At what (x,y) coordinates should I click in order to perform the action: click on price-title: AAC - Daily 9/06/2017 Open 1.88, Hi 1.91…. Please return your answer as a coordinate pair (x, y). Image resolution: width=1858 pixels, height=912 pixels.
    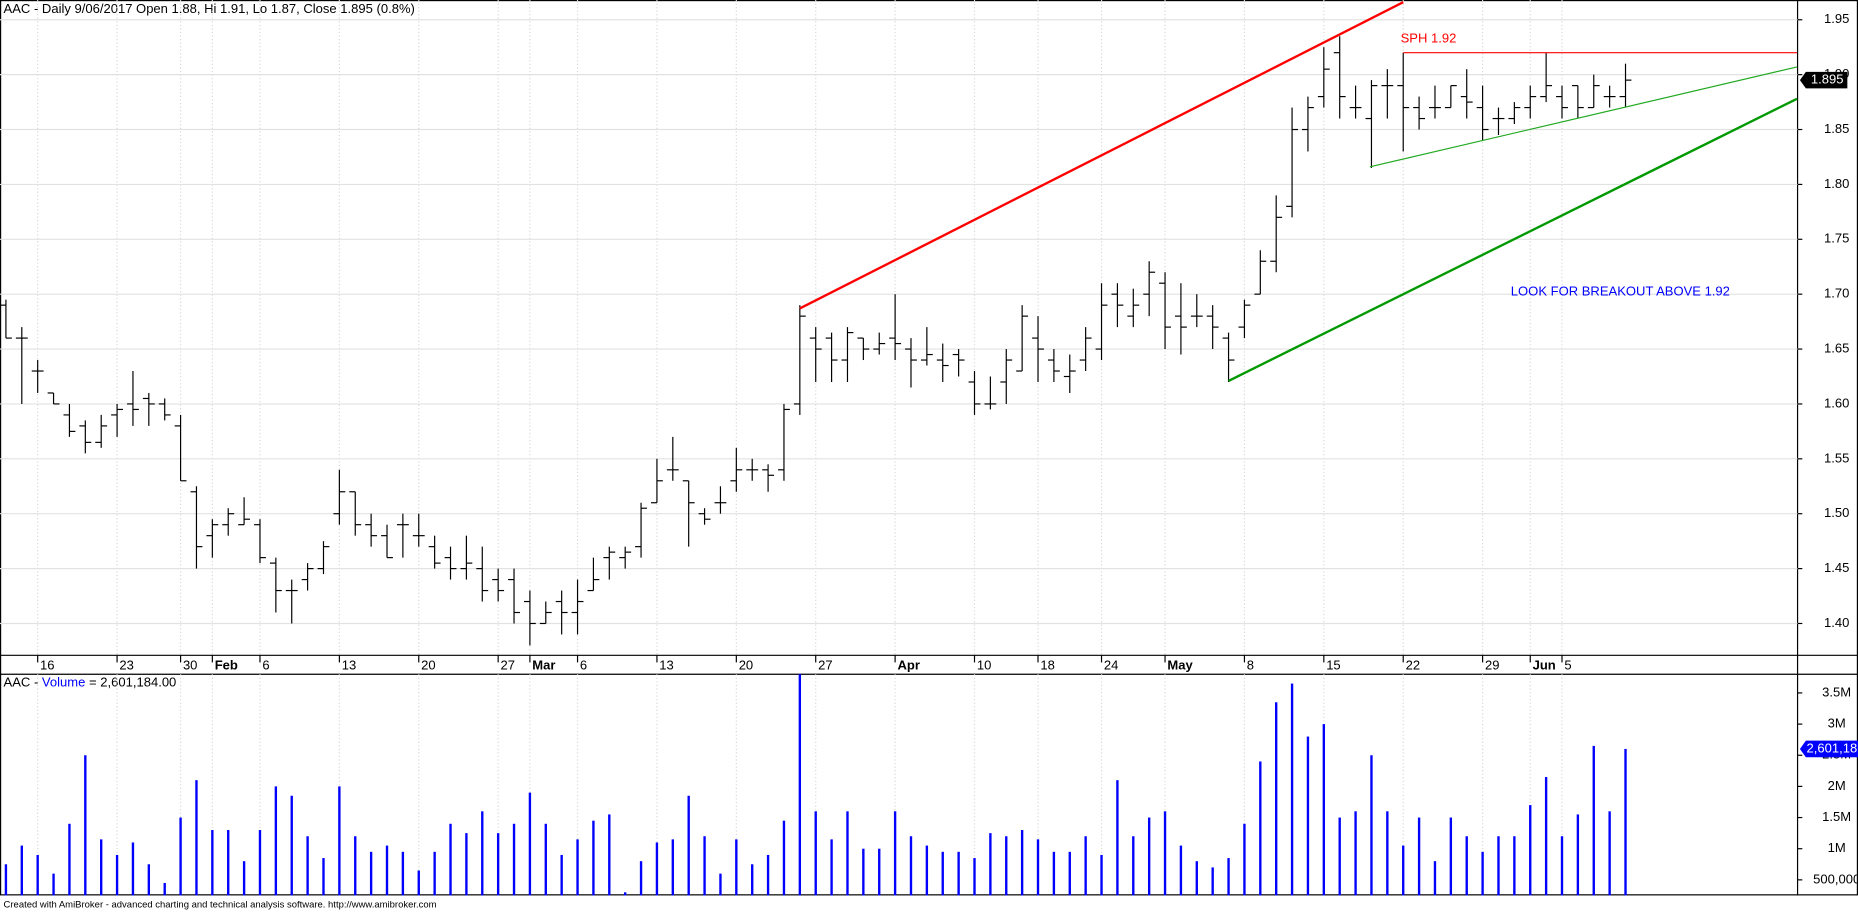
    Looking at the image, I should click on (209, 8).